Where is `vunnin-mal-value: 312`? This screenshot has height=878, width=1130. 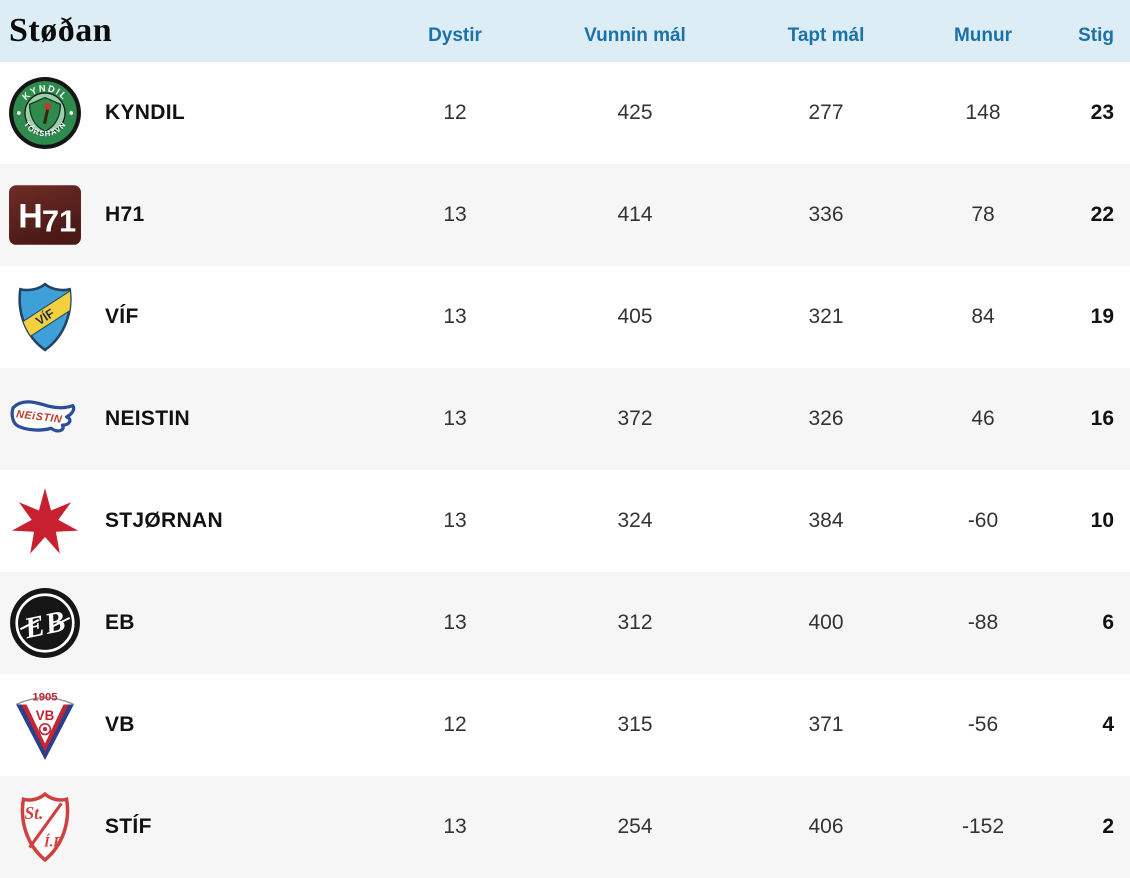 vunnin-mal-value: 312 is located at coordinates (635, 622).